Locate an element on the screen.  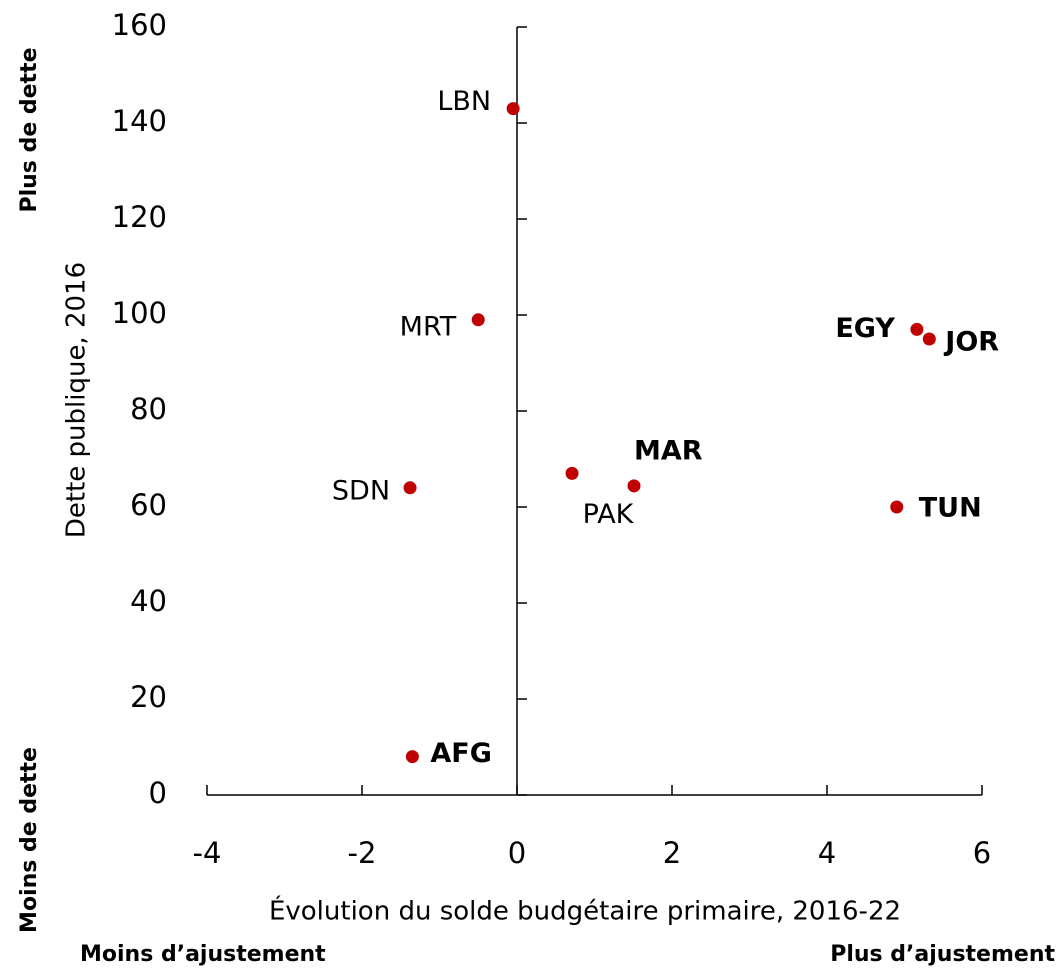
point-label: PAK is located at coordinates (609, 514).